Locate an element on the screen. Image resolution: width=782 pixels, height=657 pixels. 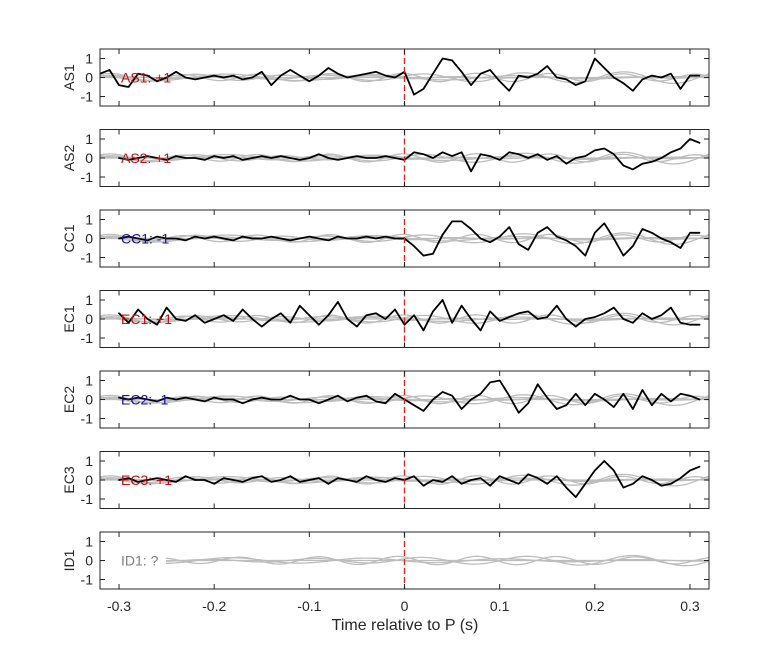
x-tick-label: 0.2 is located at coordinates (595, 606).